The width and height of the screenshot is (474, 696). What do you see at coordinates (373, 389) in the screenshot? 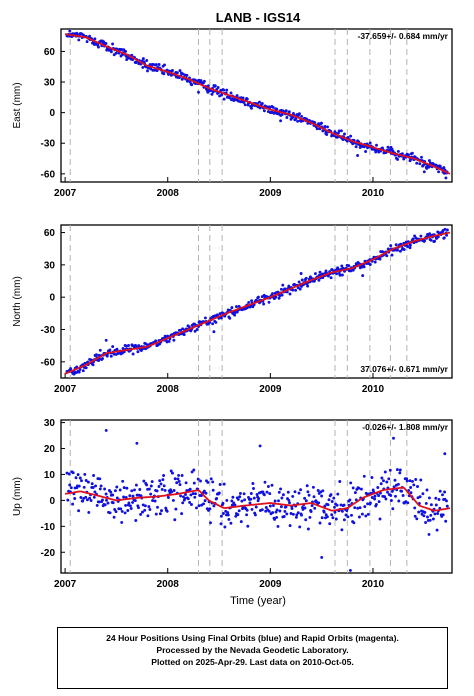
I see `x-tick-label: 2010` at bounding box center [373, 389].